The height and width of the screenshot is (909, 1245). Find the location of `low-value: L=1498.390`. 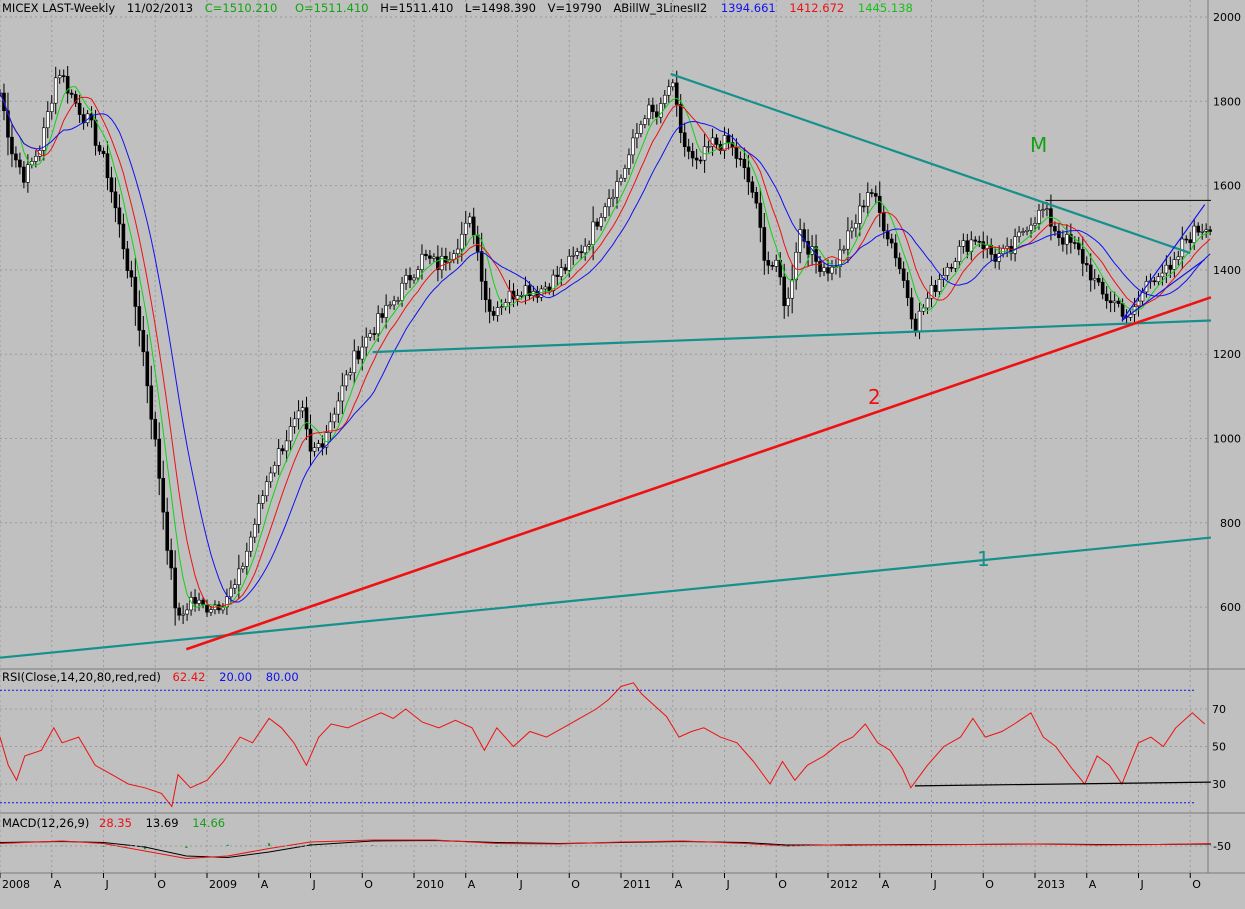

low-value: L=1498.390 is located at coordinates (500, 8).